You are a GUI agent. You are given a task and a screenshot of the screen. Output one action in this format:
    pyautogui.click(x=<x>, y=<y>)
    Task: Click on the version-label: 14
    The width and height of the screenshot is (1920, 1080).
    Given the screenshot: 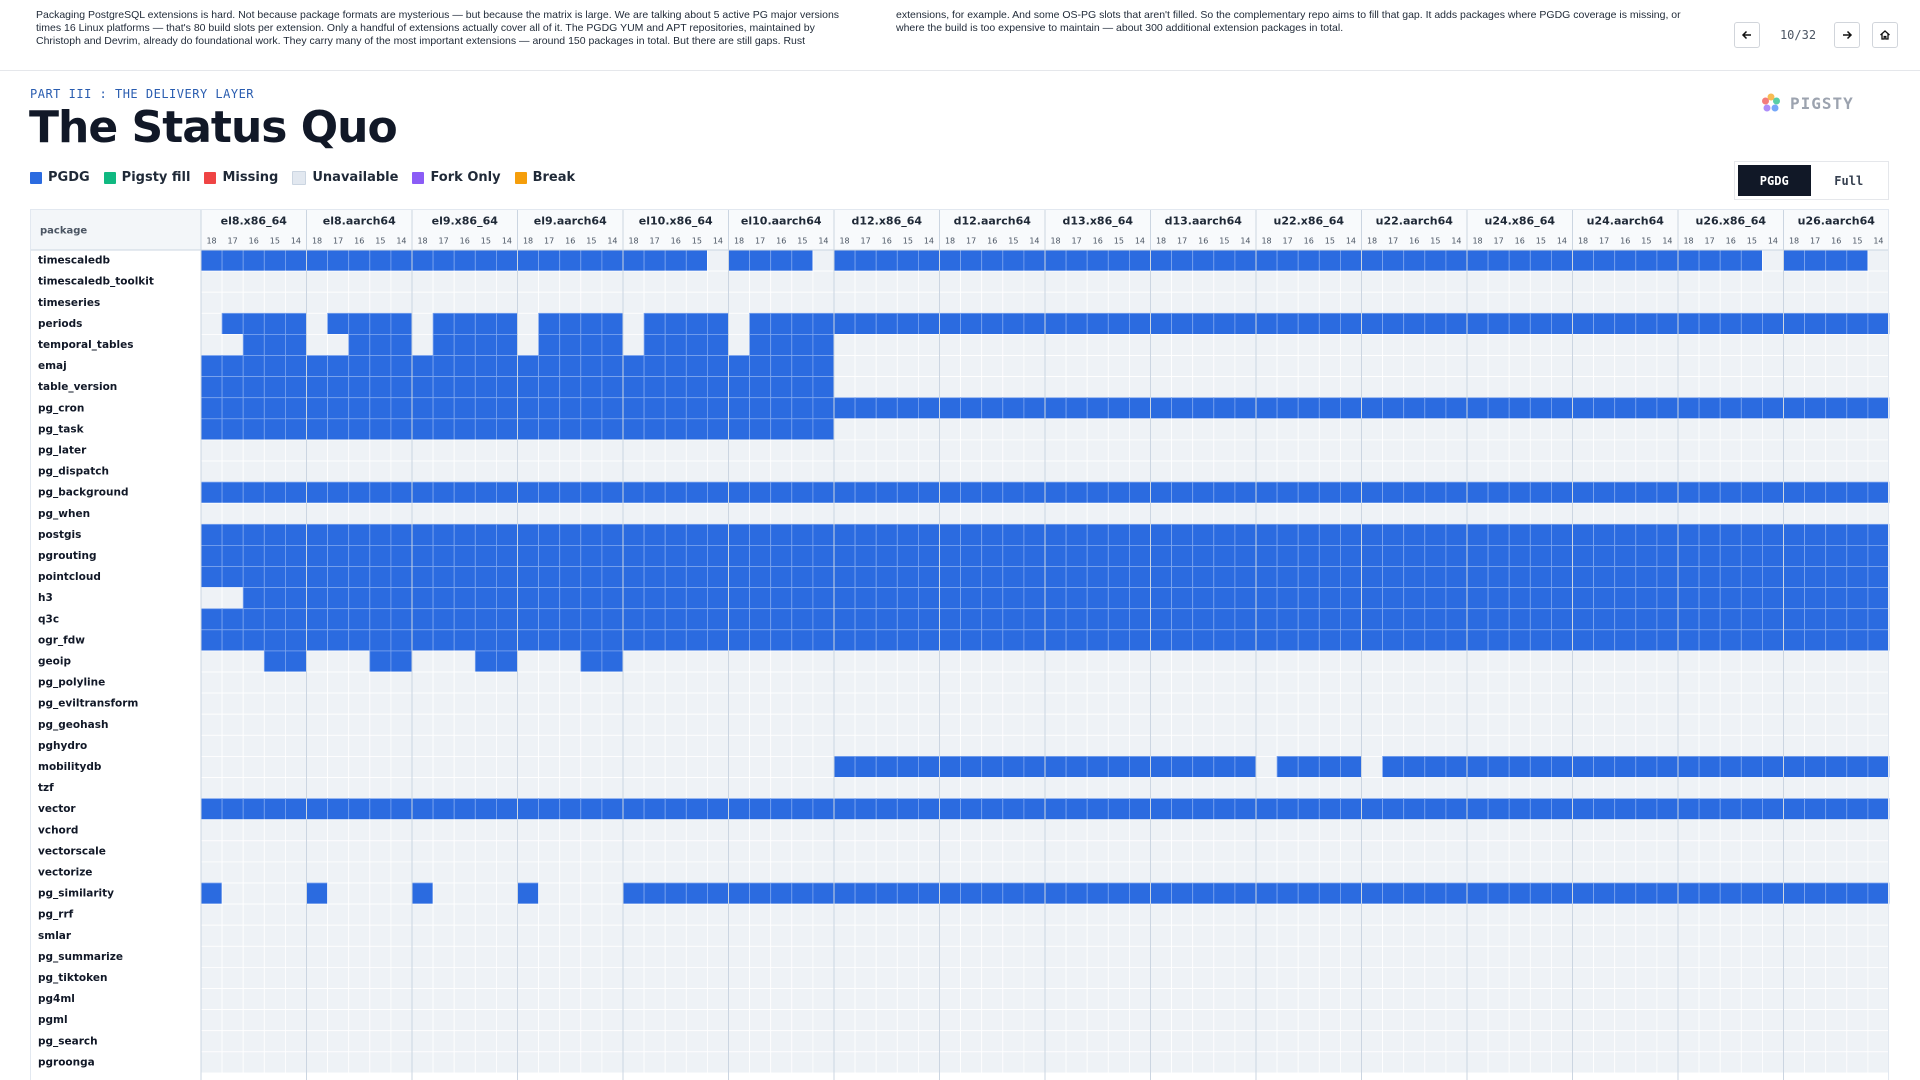 What is the action you would take?
    pyautogui.click(x=1878, y=241)
    